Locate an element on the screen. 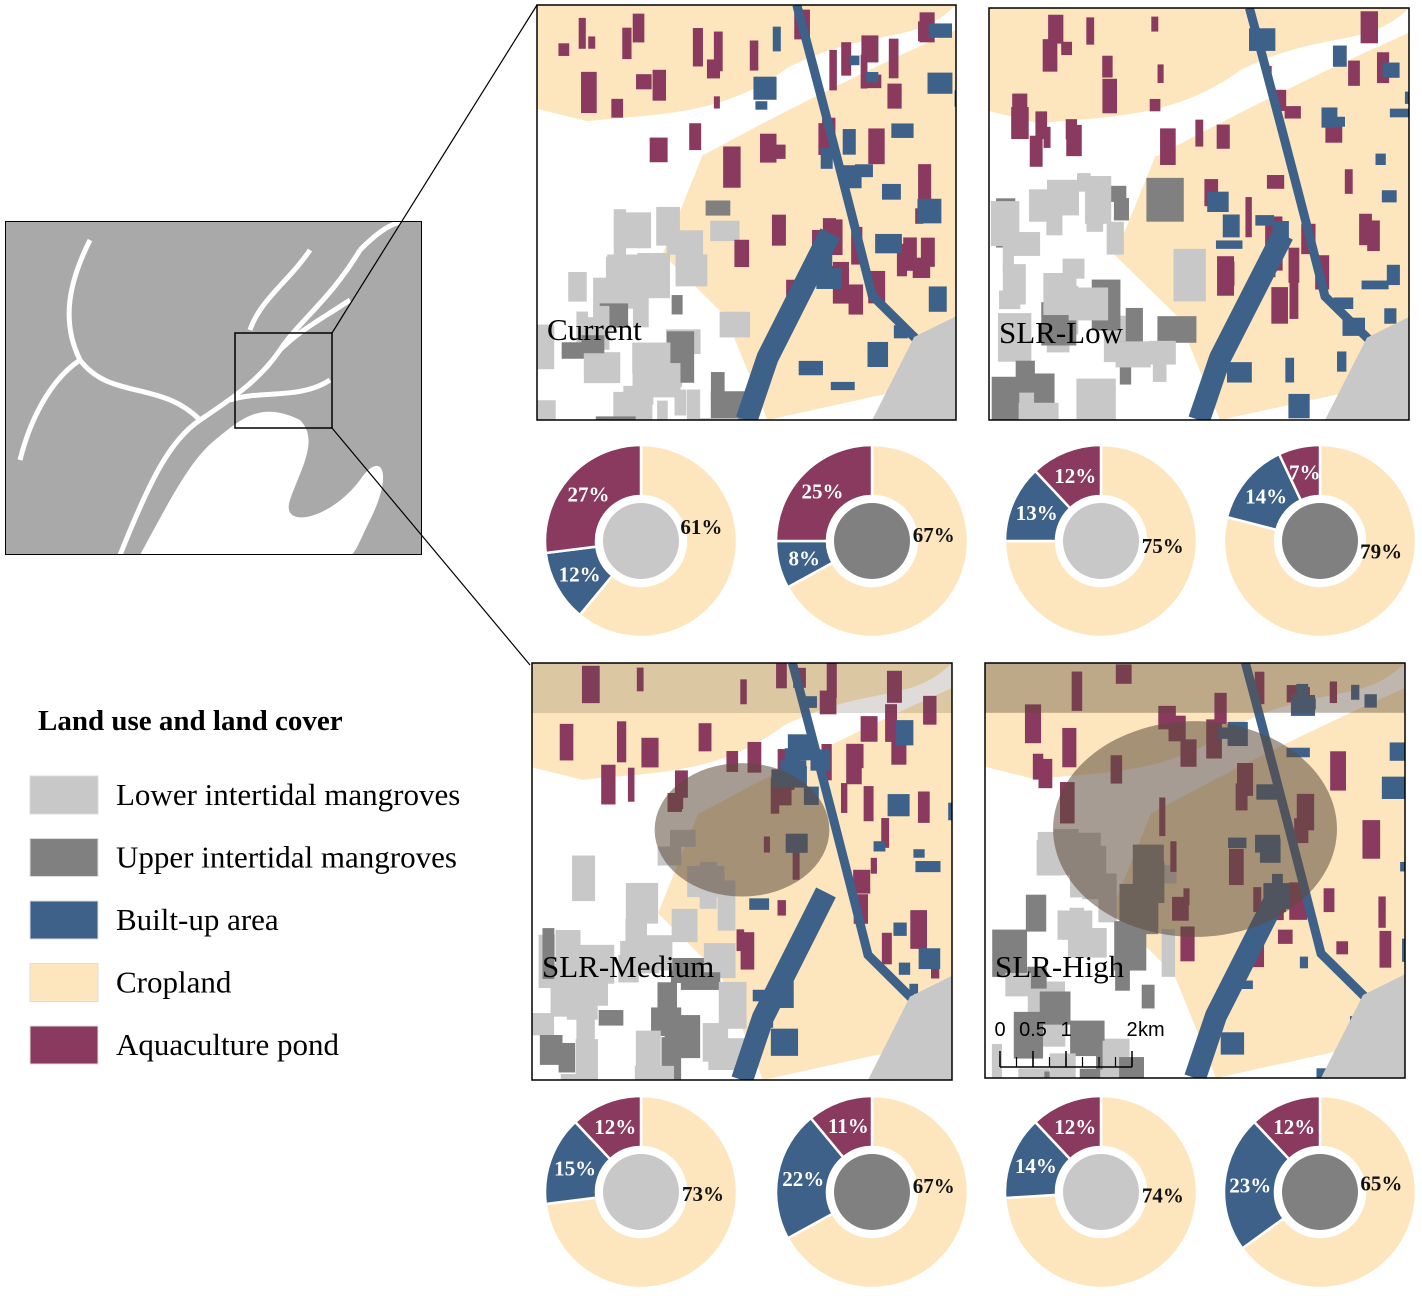 This screenshot has width=1422, height=1299. legend-label: Upper intertidal mangroves is located at coordinates (286, 857).